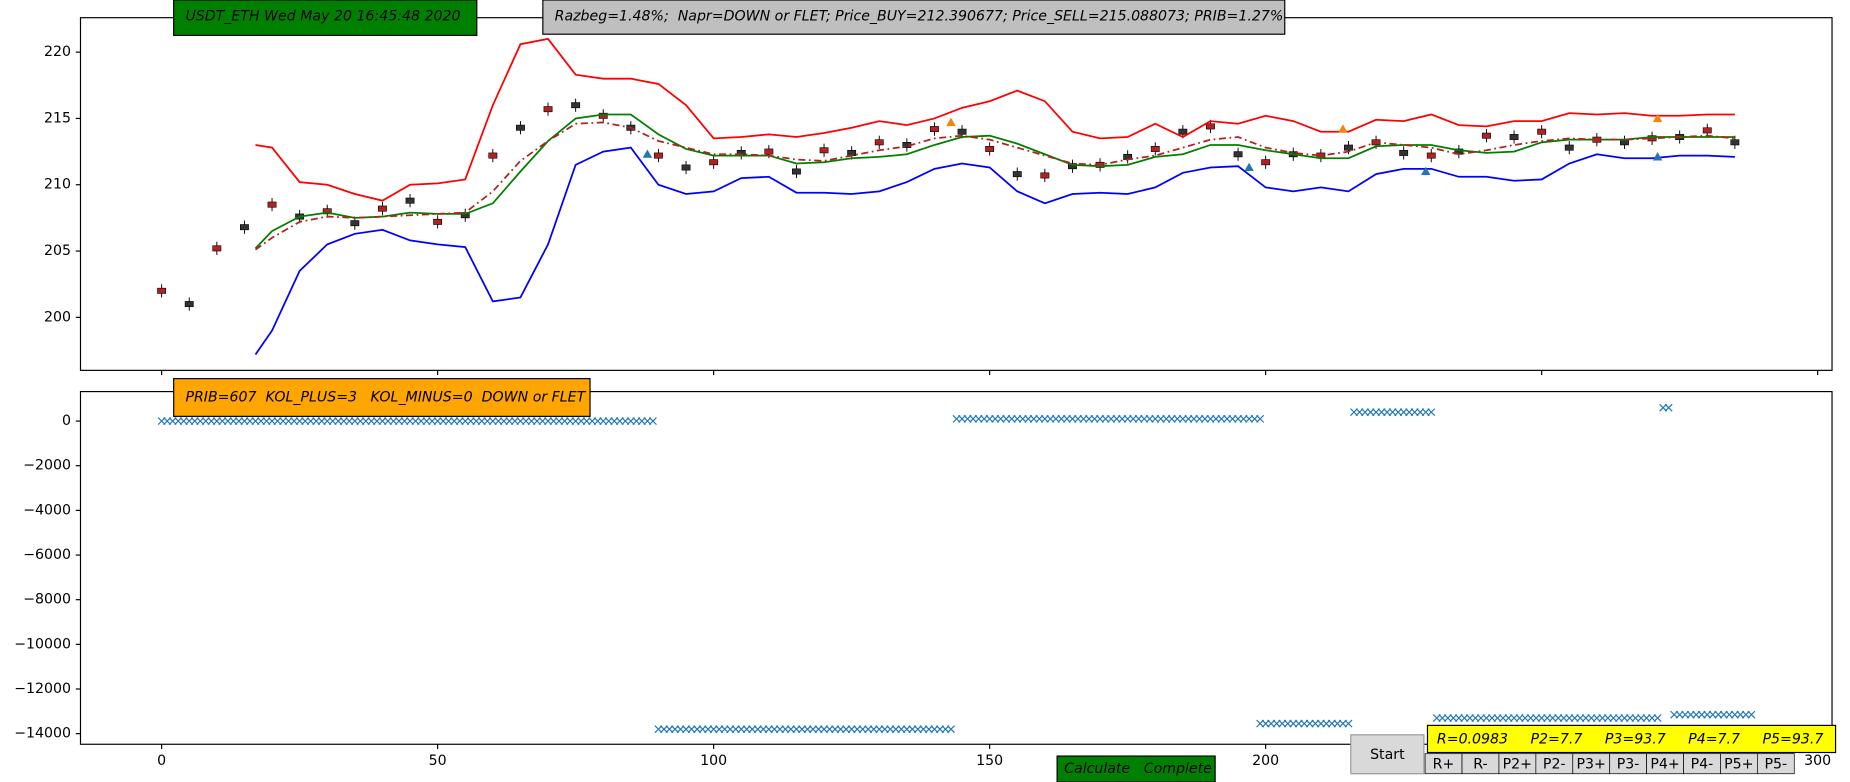  What do you see at coordinates (57, 317) in the screenshot?
I see `y-tick-label: 200` at bounding box center [57, 317].